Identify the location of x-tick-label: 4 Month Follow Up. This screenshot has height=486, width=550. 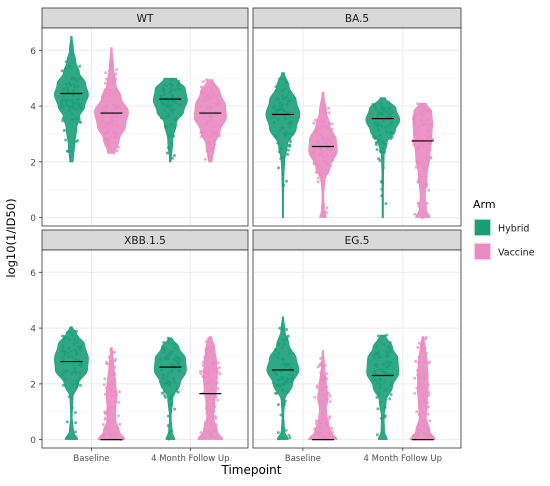
(403, 459).